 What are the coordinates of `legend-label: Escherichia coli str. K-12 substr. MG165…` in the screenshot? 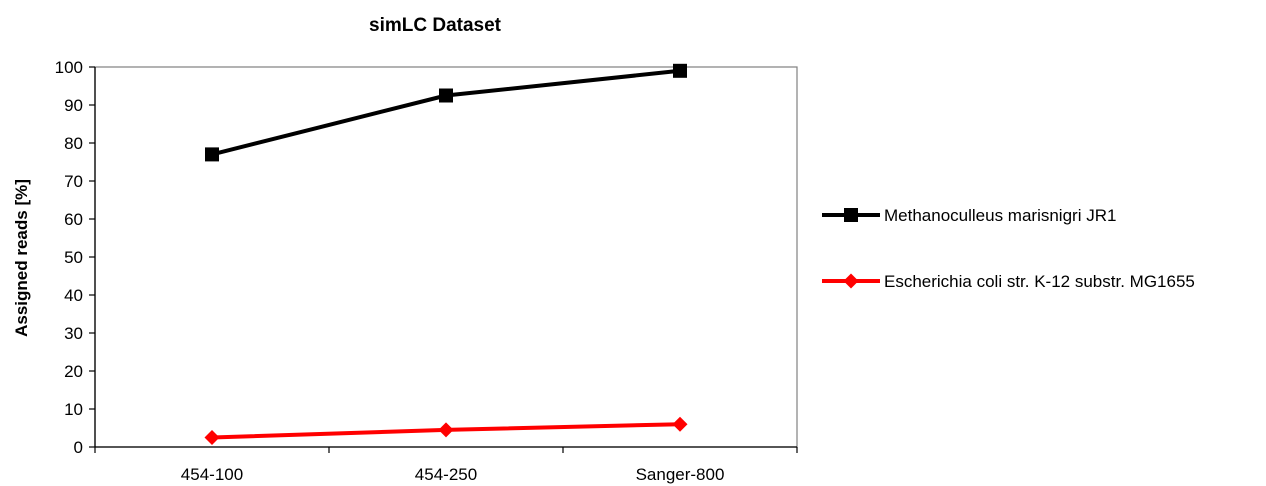 It's located at (1039, 281).